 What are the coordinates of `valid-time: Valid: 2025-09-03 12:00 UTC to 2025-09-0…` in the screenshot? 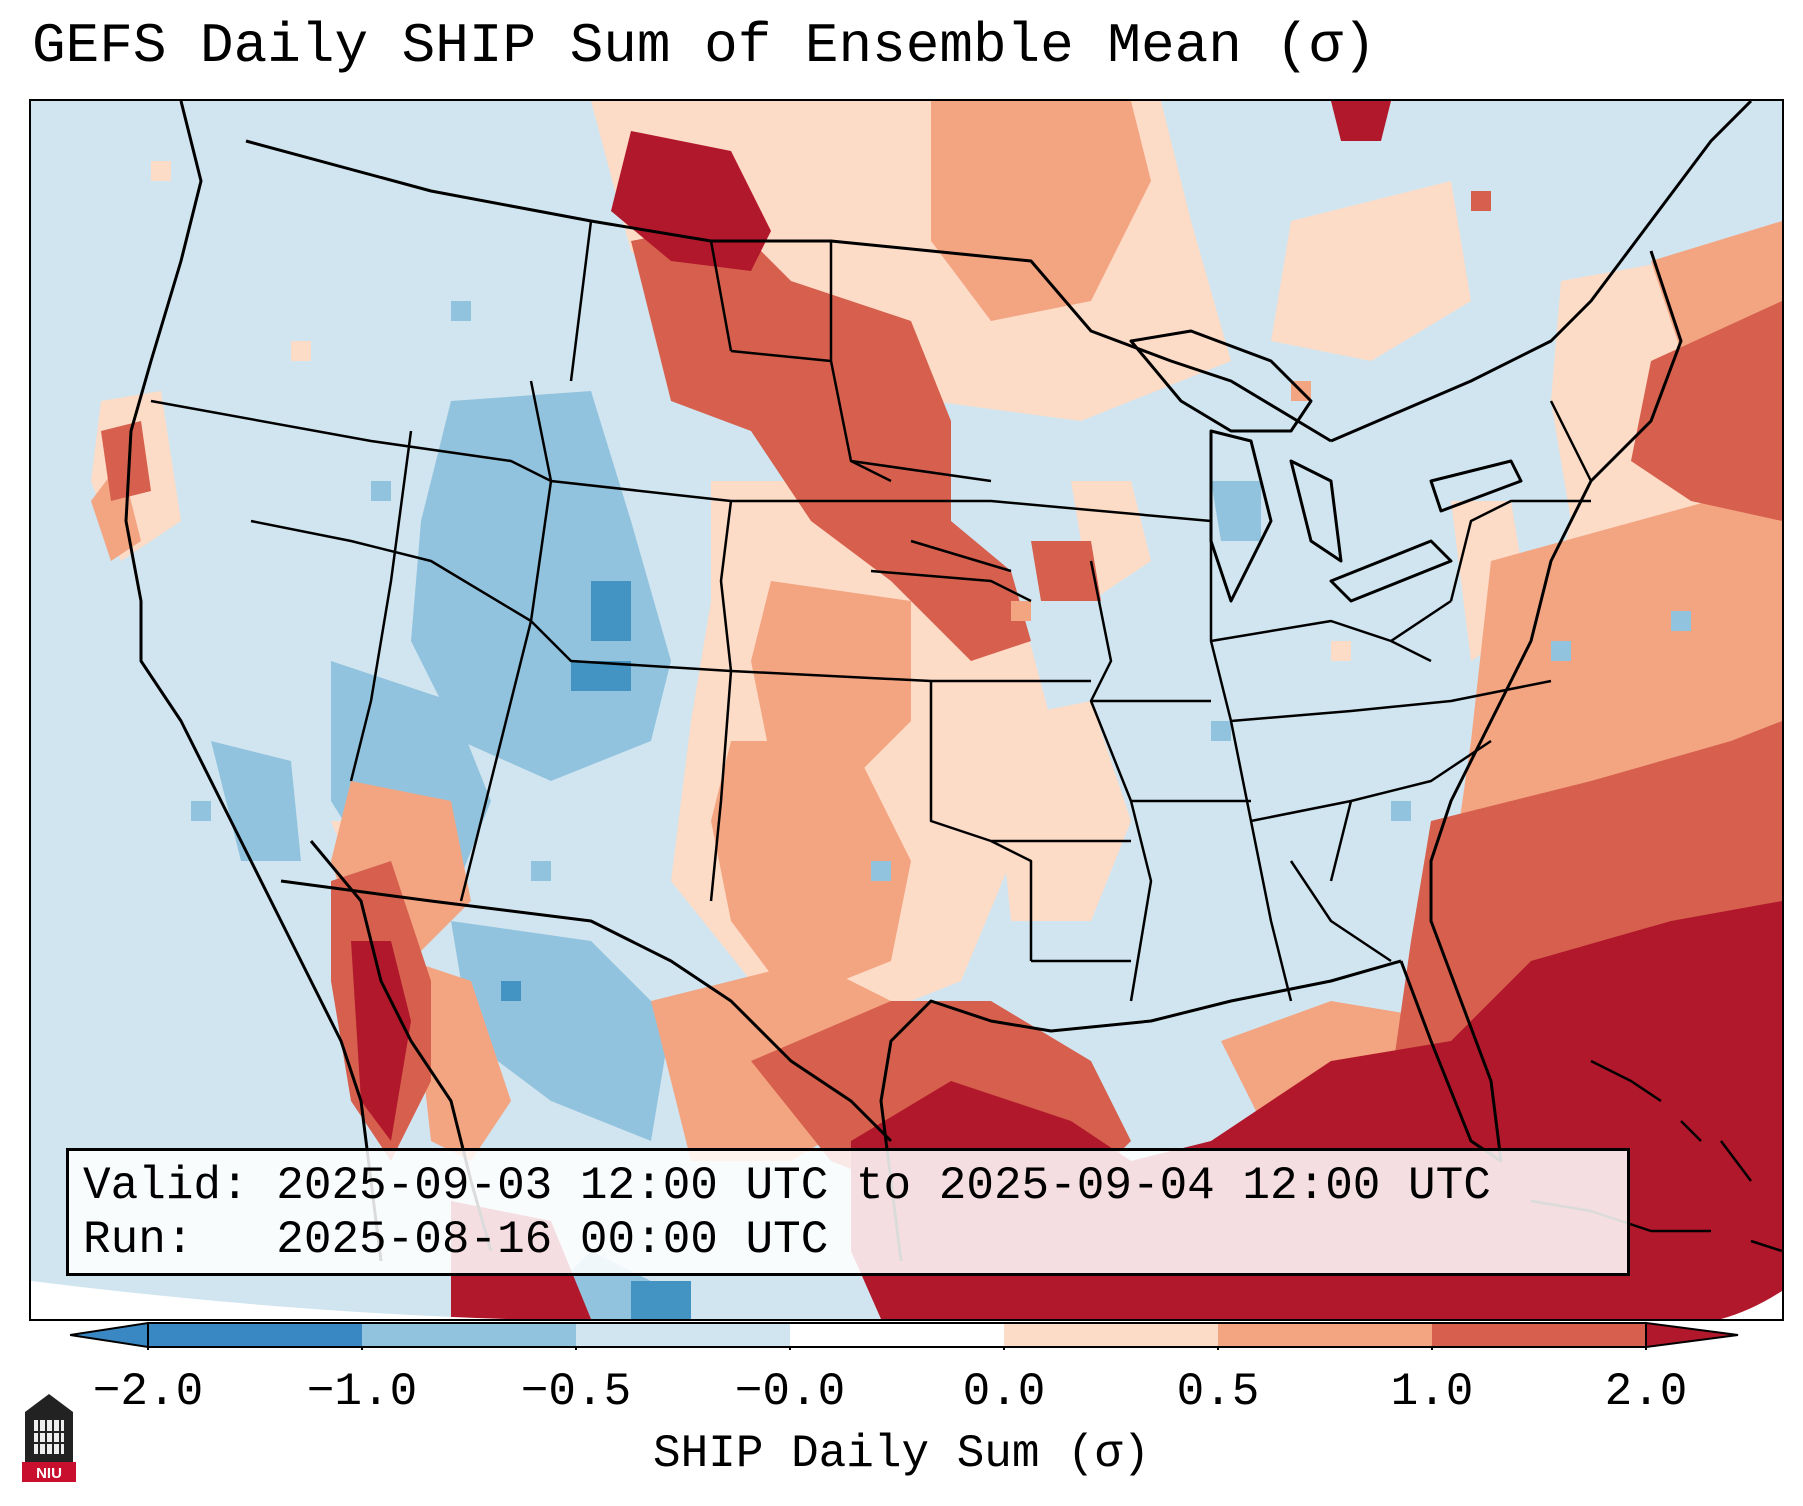 It's located at (787, 1186).